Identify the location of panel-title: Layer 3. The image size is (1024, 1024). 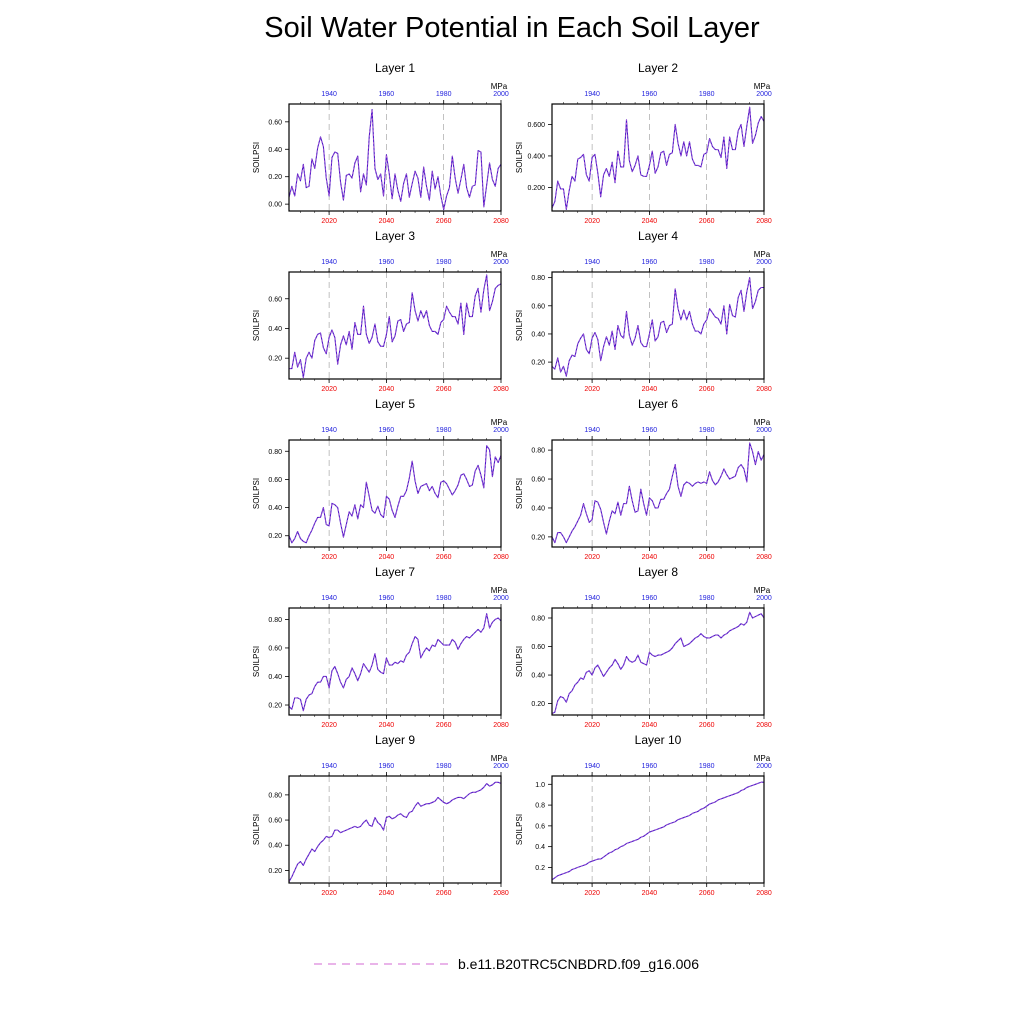
(395, 236).